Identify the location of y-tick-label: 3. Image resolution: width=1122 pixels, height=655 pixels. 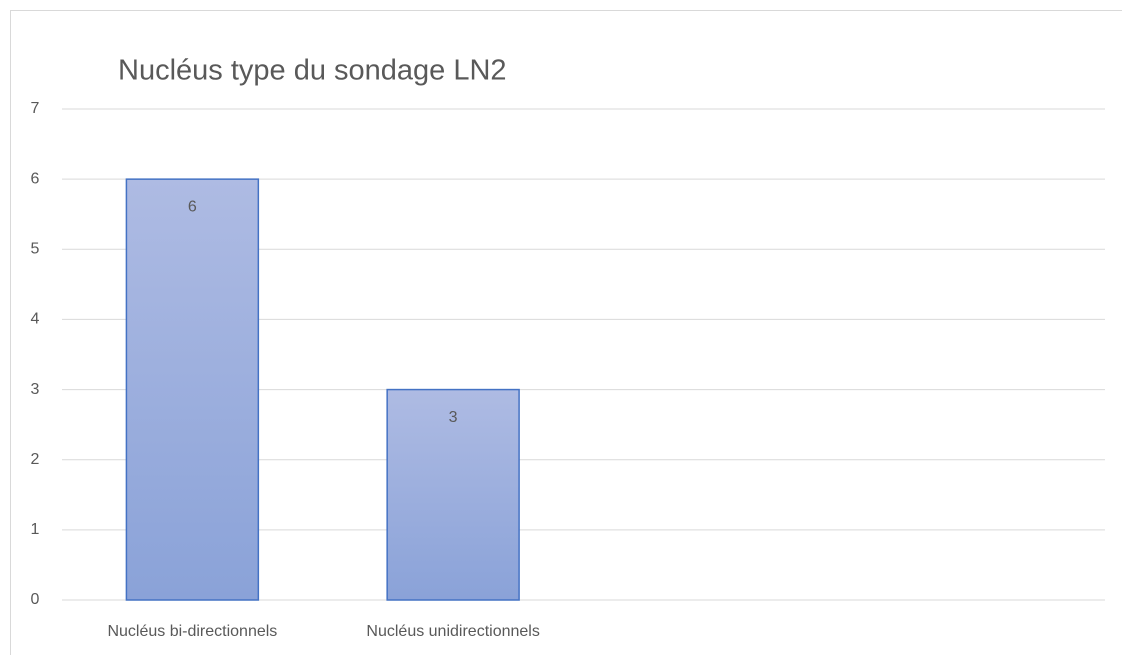
(35, 389).